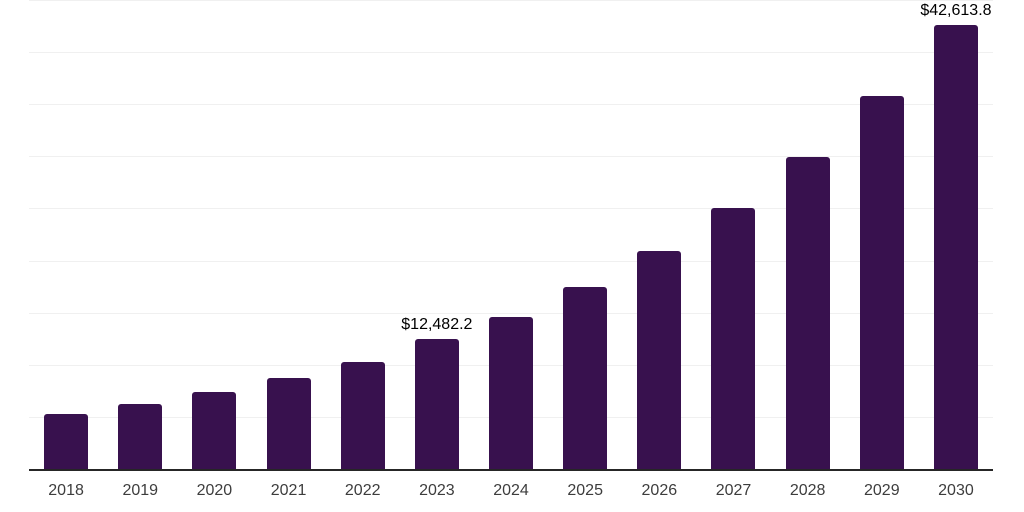 The image size is (1024, 512). I want to click on bar-slot-2021, so click(288, 234).